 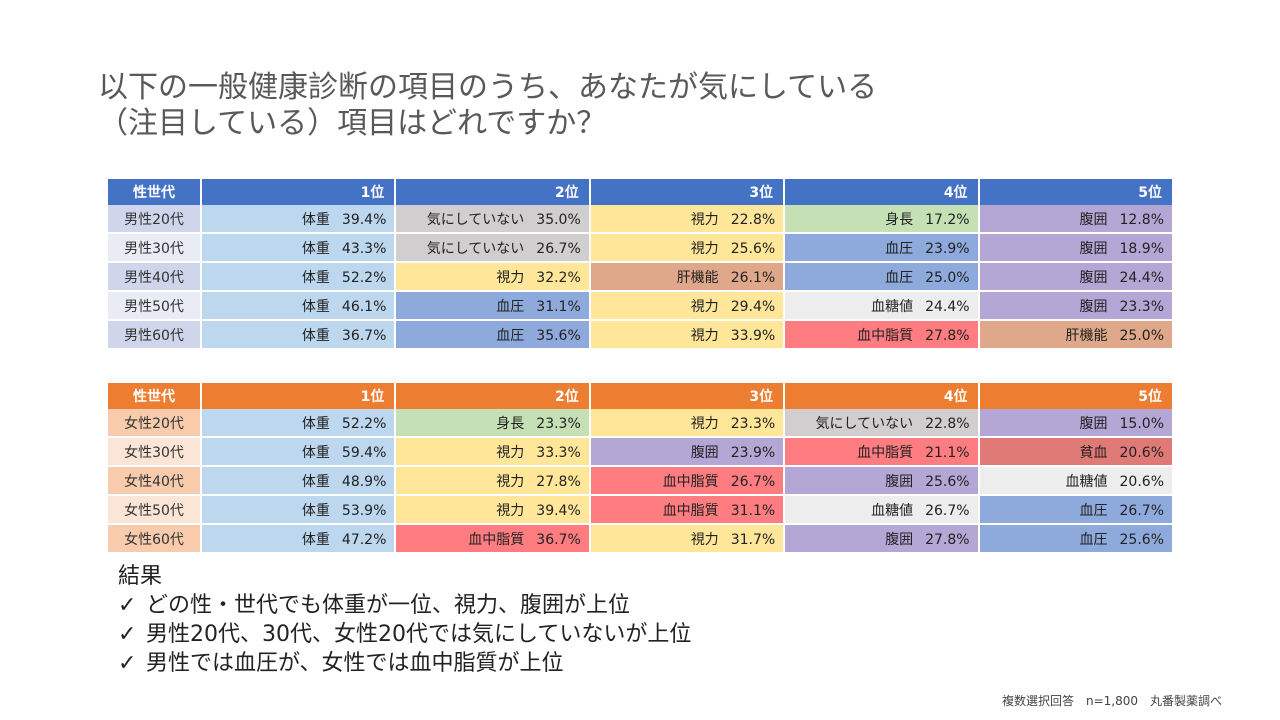 What do you see at coordinates (1141, 306) in the screenshot?
I see `percentage: 23.3%` at bounding box center [1141, 306].